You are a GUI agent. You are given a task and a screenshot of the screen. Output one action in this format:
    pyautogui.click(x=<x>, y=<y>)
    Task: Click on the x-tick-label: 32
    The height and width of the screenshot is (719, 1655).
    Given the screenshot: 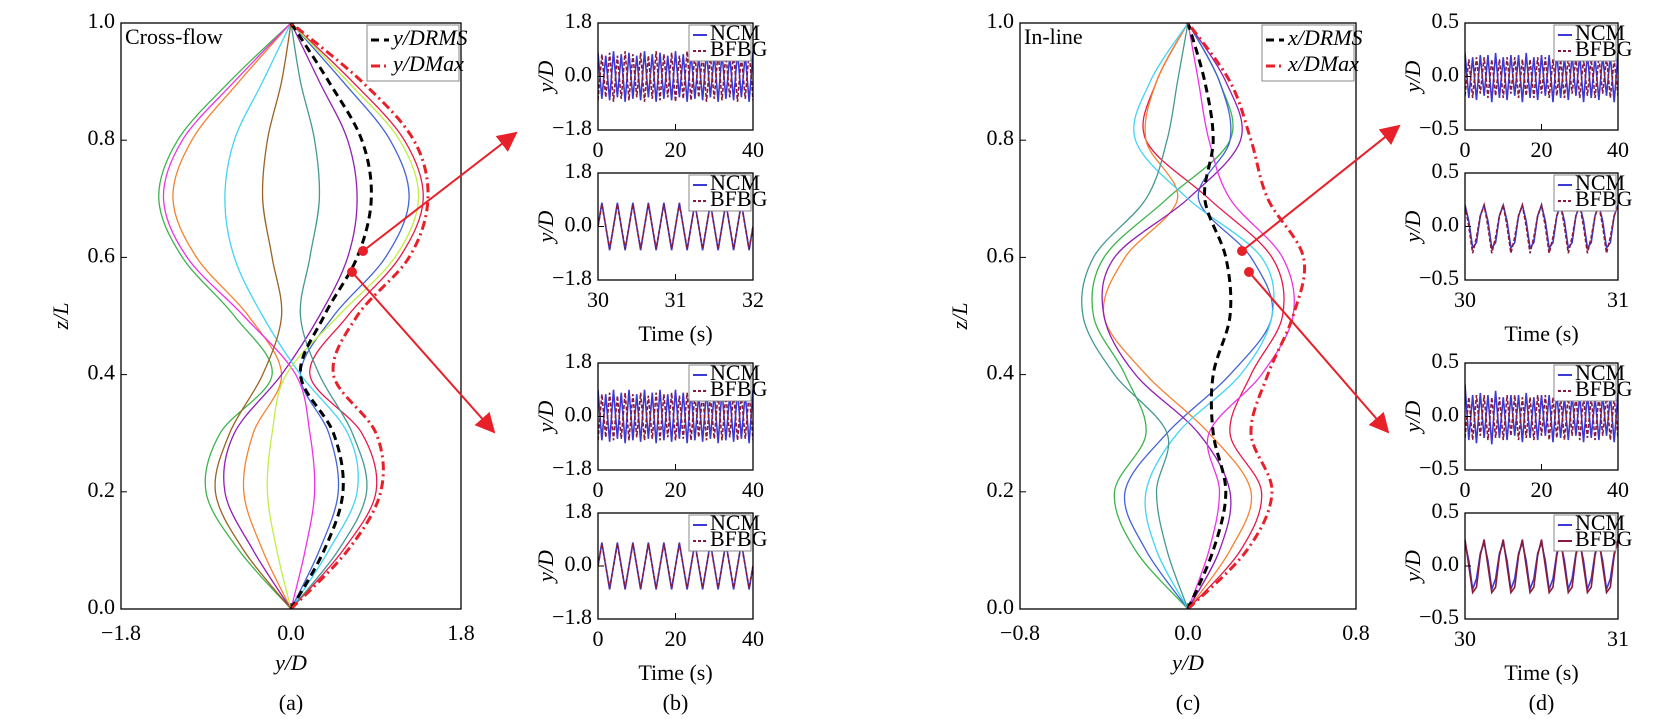 What is the action you would take?
    pyautogui.click(x=753, y=299)
    